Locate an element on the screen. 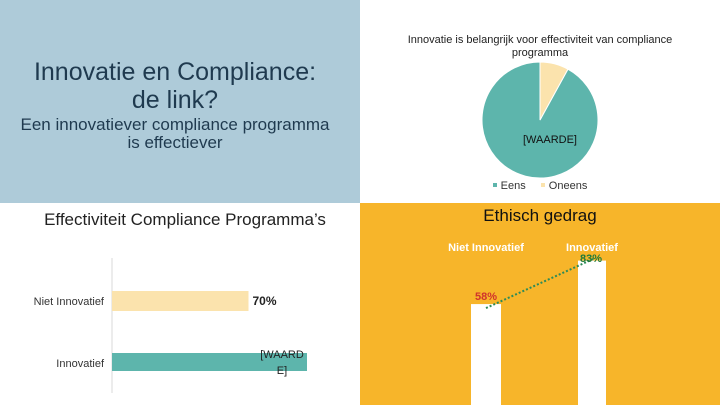  column-innovatief is located at coordinates (592, 332).